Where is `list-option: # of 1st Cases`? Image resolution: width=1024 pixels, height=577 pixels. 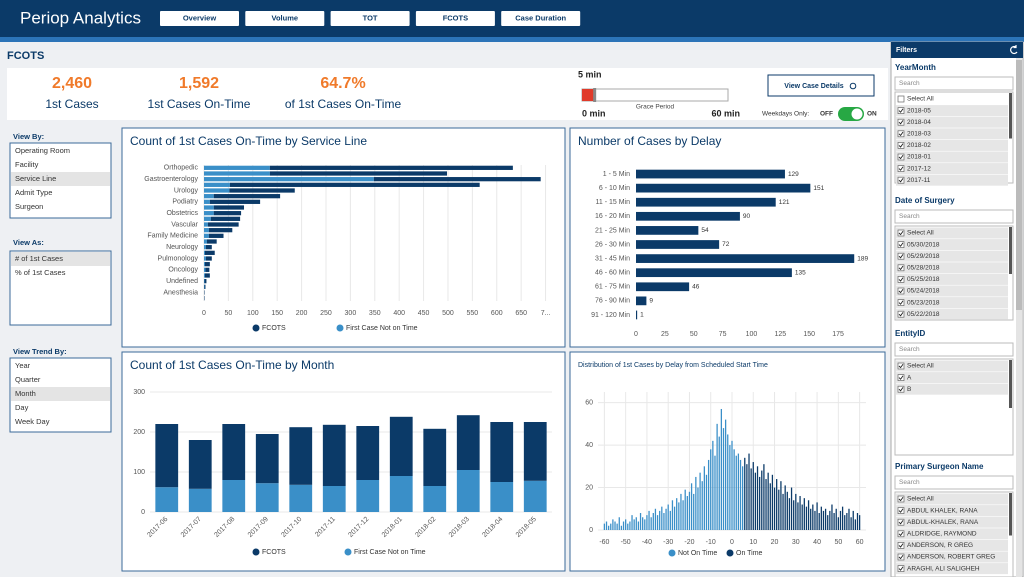 list-option: # of 1st Cases is located at coordinates (39, 258).